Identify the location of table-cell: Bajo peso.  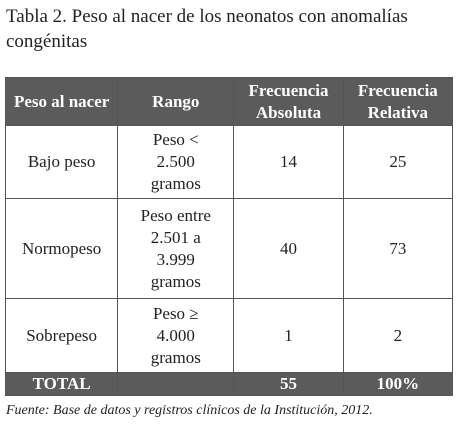
(61, 162).